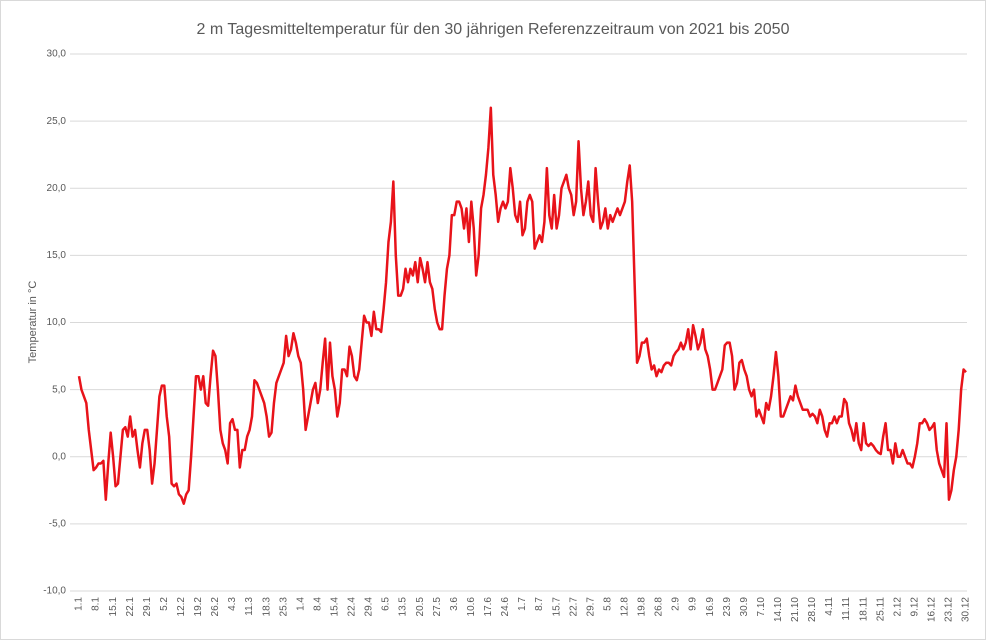 This screenshot has width=987, height=641. Describe the element at coordinates (914, 607) in the screenshot. I see `x-tick-label: 9.12` at that location.